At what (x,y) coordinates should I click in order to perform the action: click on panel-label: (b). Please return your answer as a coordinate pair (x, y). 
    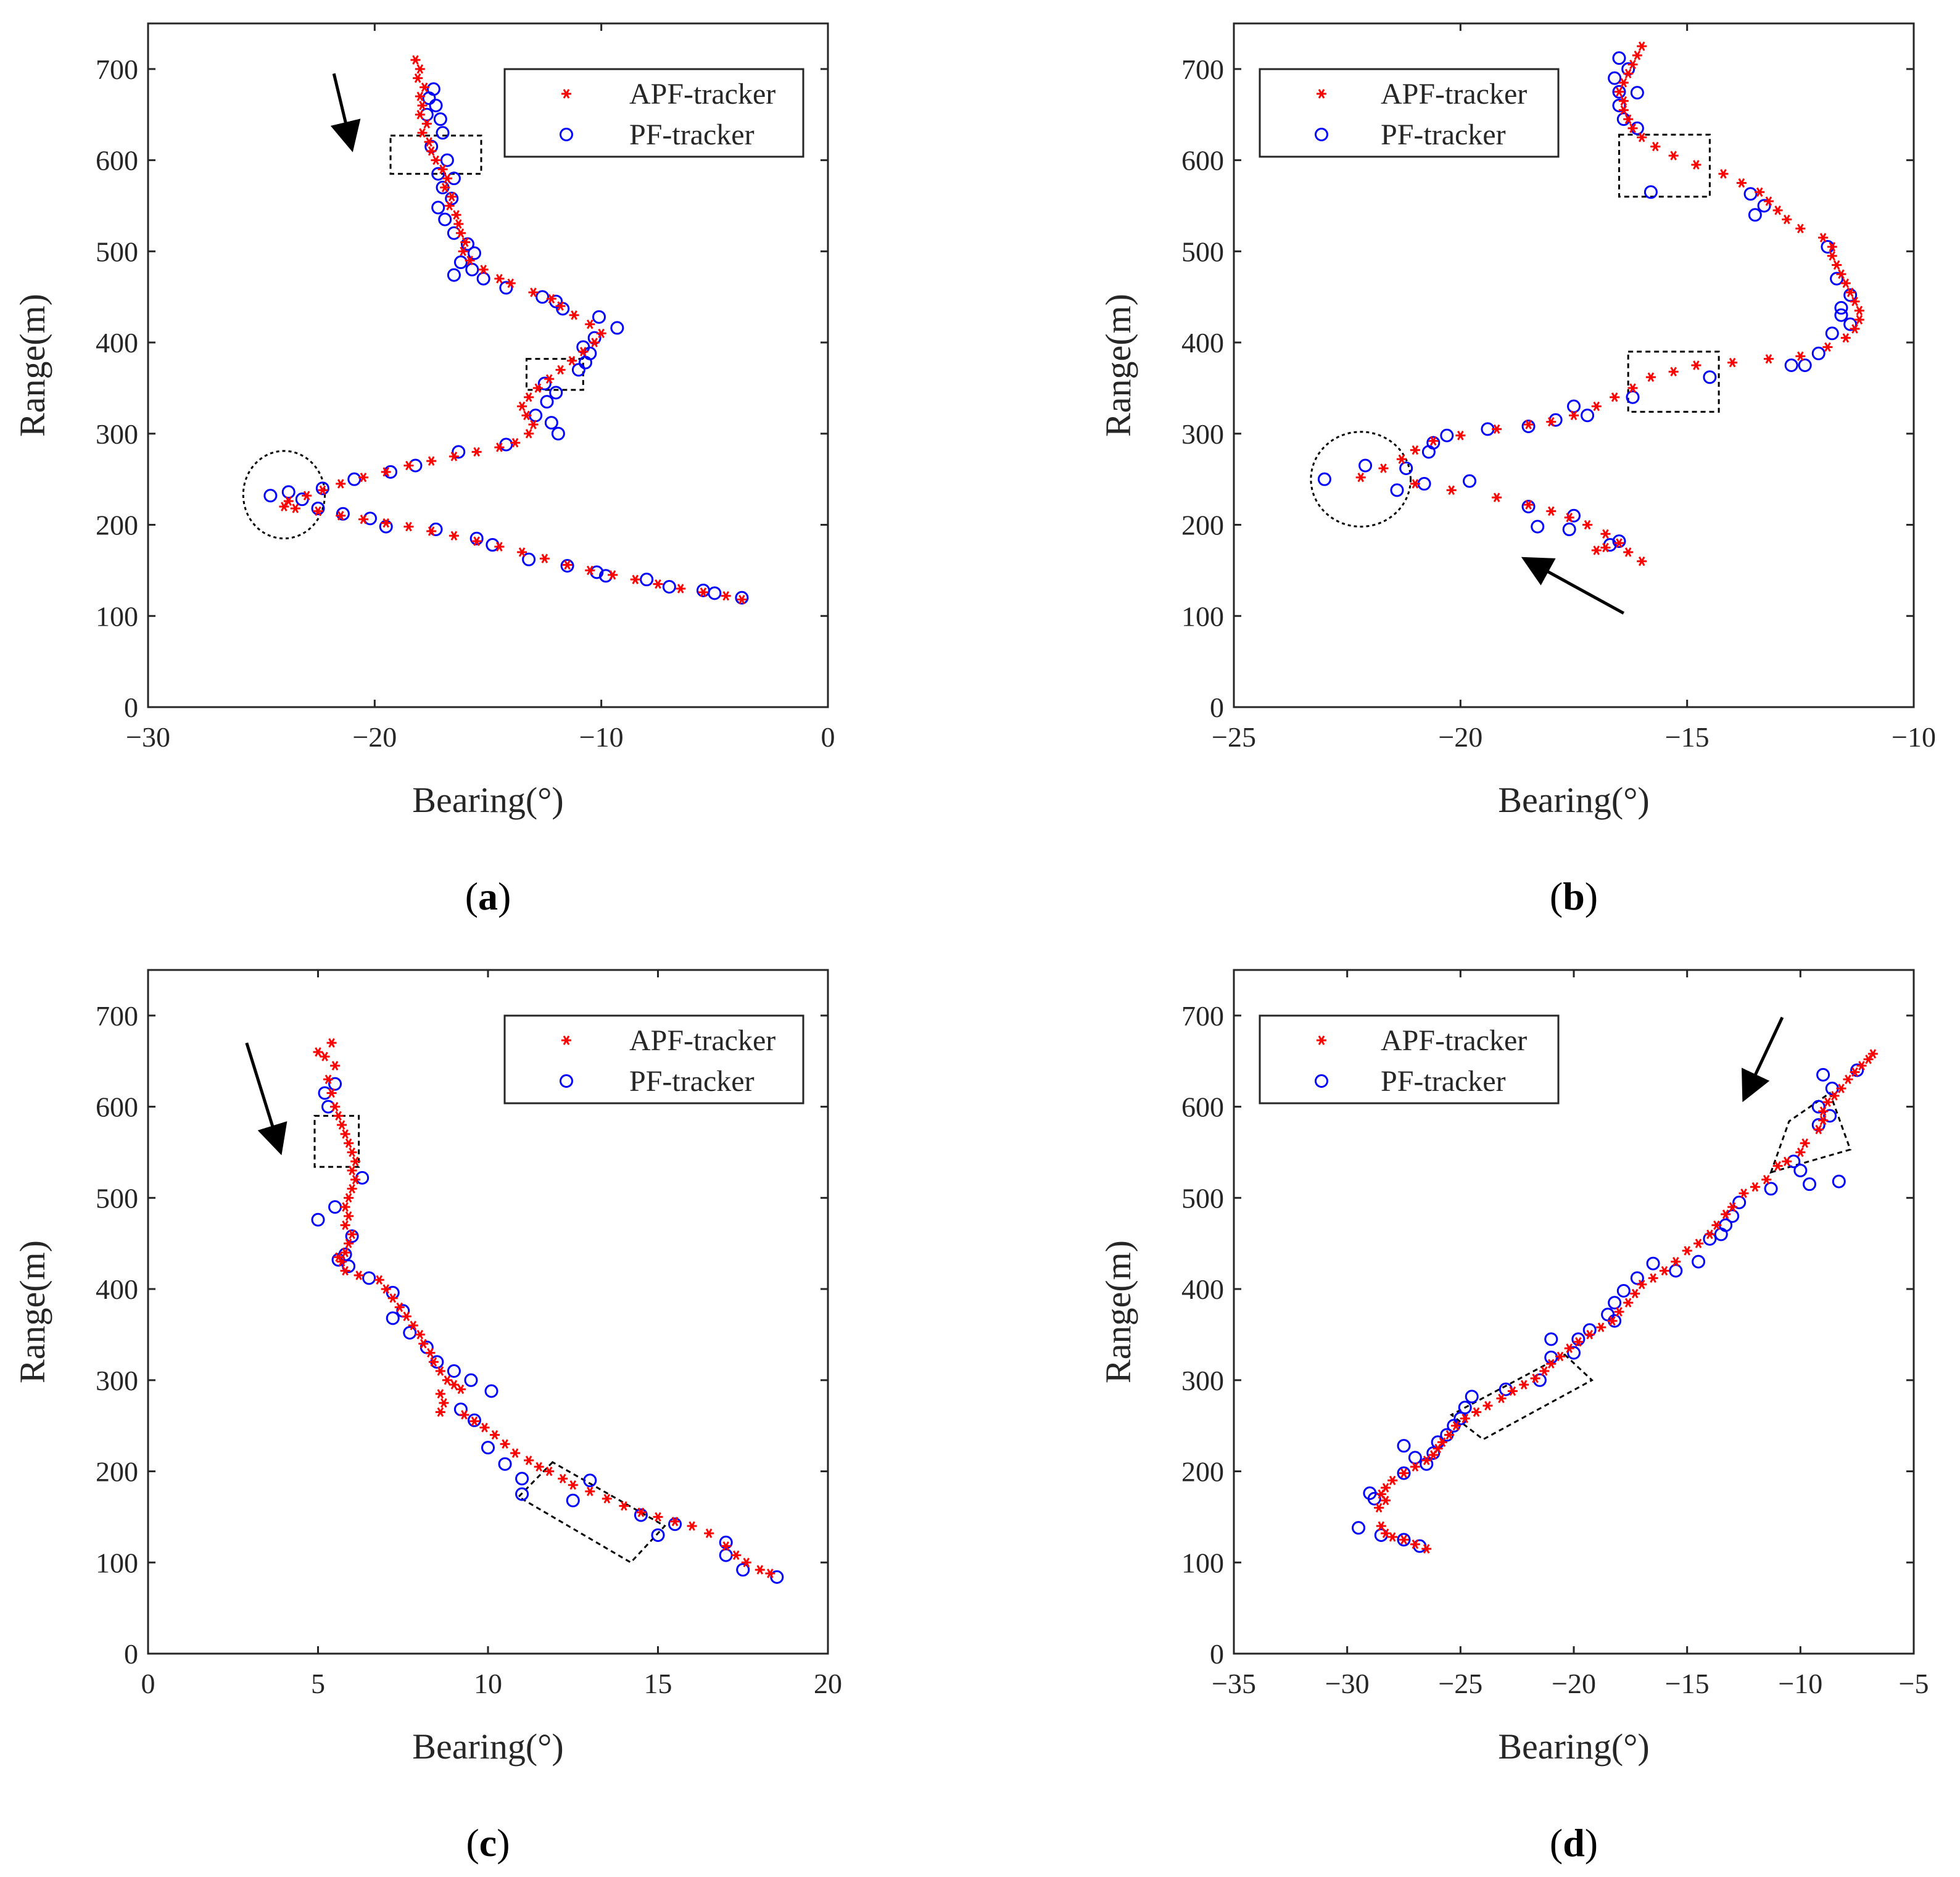
    Looking at the image, I should click on (1574, 896).